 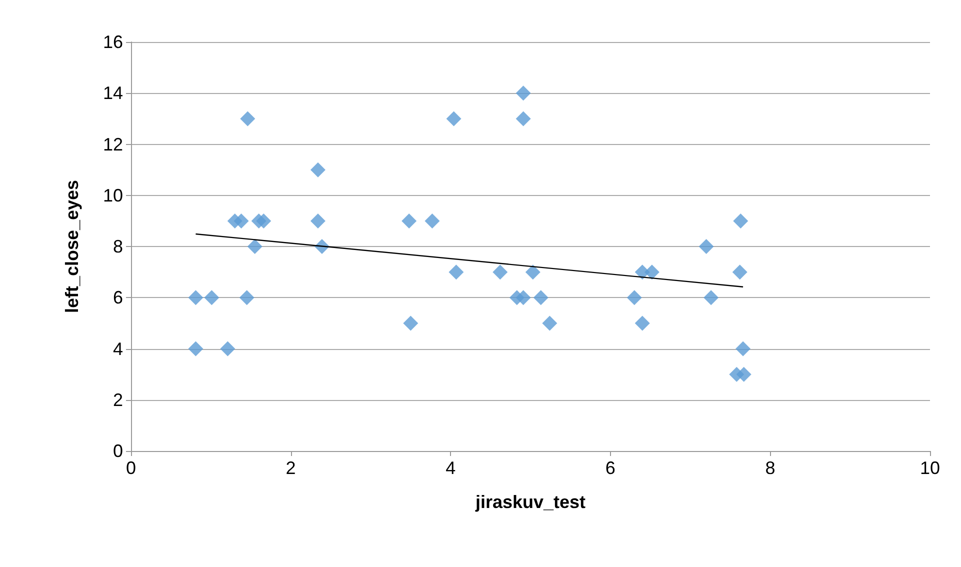 I want to click on y-tick-label: 2, so click(x=117, y=400).